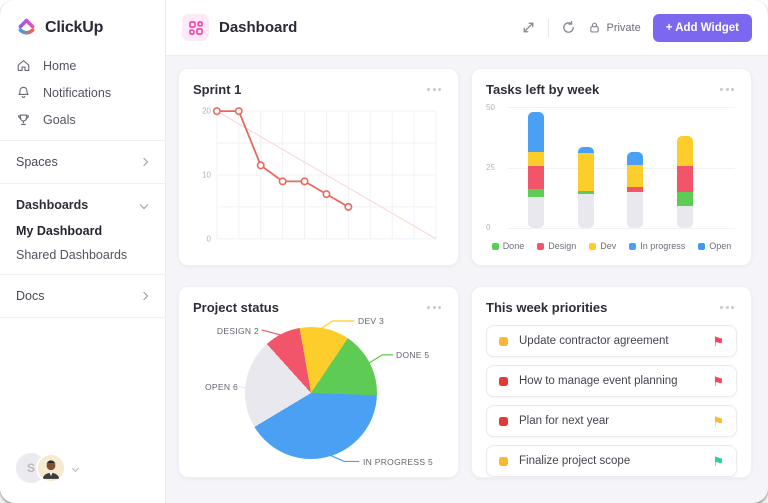 Image resolution: width=768 pixels, height=503 pixels. I want to click on svg-text: 0, so click(208, 238).